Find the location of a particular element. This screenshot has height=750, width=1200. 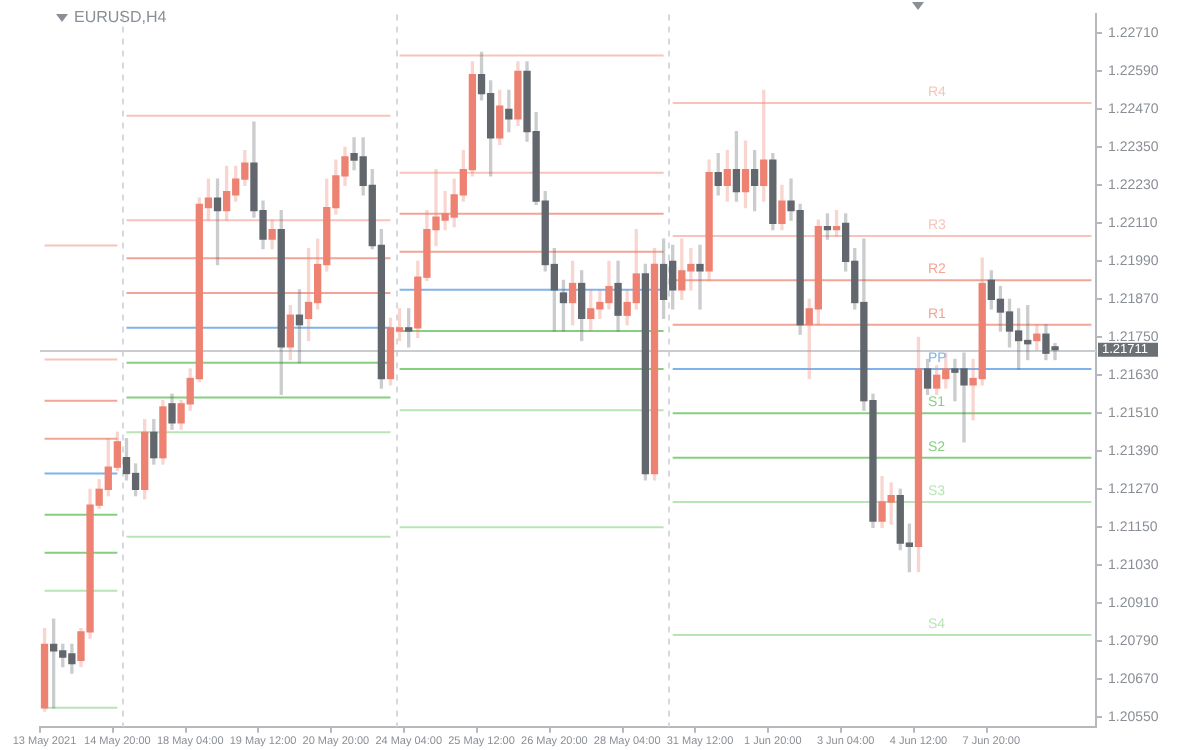

chart-title: EURUSD,H4 is located at coordinates (120, 17).